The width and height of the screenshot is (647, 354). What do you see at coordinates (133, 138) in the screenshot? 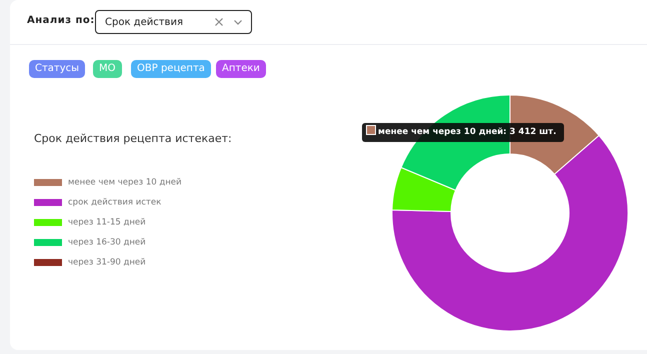
I see `text: Срок действия рецепта истекает:` at bounding box center [133, 138].